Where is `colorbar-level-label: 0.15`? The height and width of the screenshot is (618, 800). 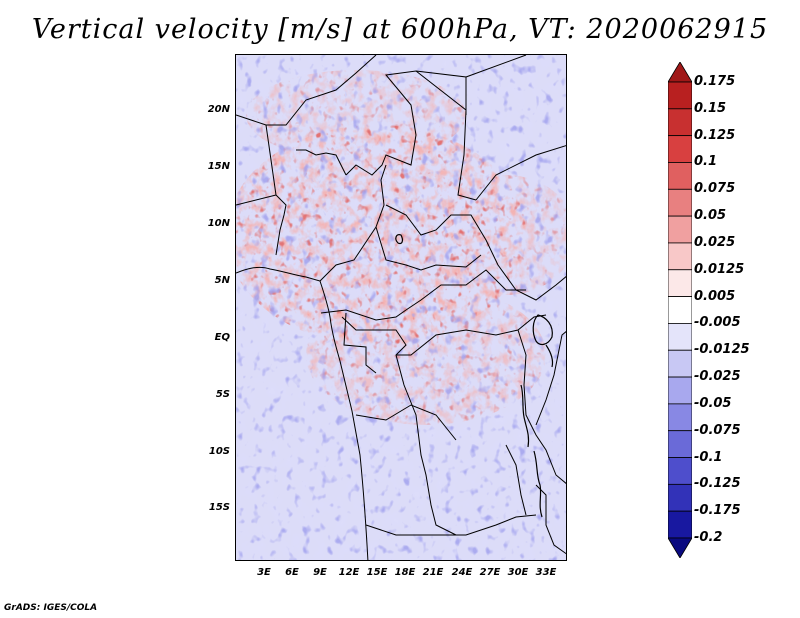
colorbar-level-label: 0.15 is located at coordinates (710, 108).